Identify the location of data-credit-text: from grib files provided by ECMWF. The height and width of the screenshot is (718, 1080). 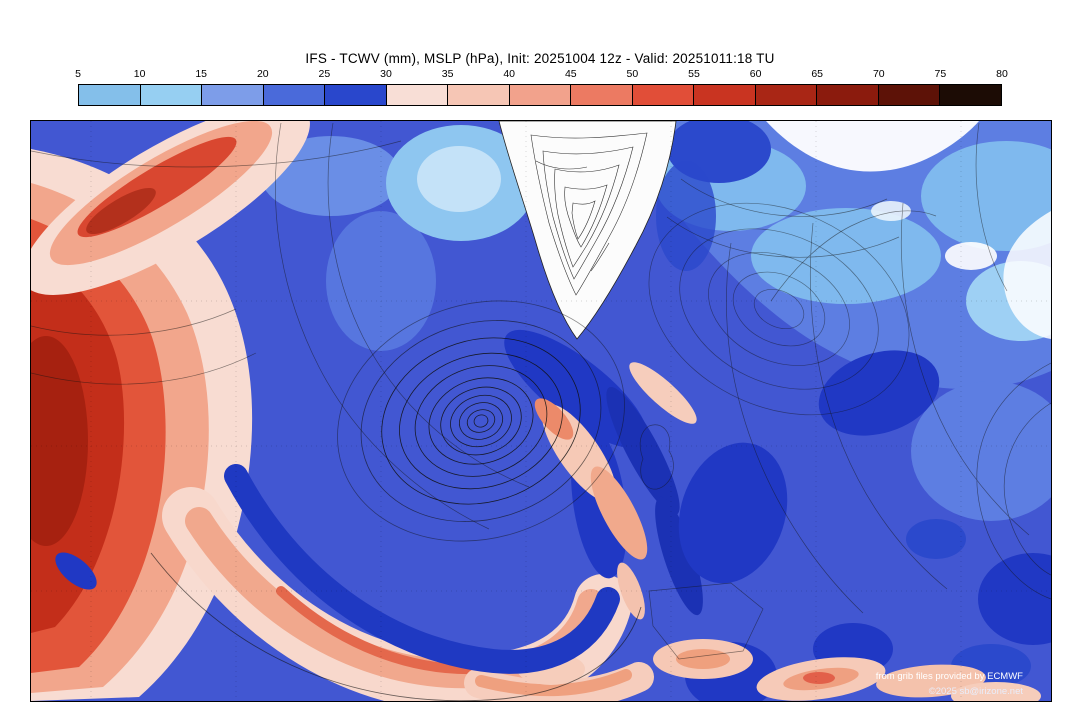
(949, 676).